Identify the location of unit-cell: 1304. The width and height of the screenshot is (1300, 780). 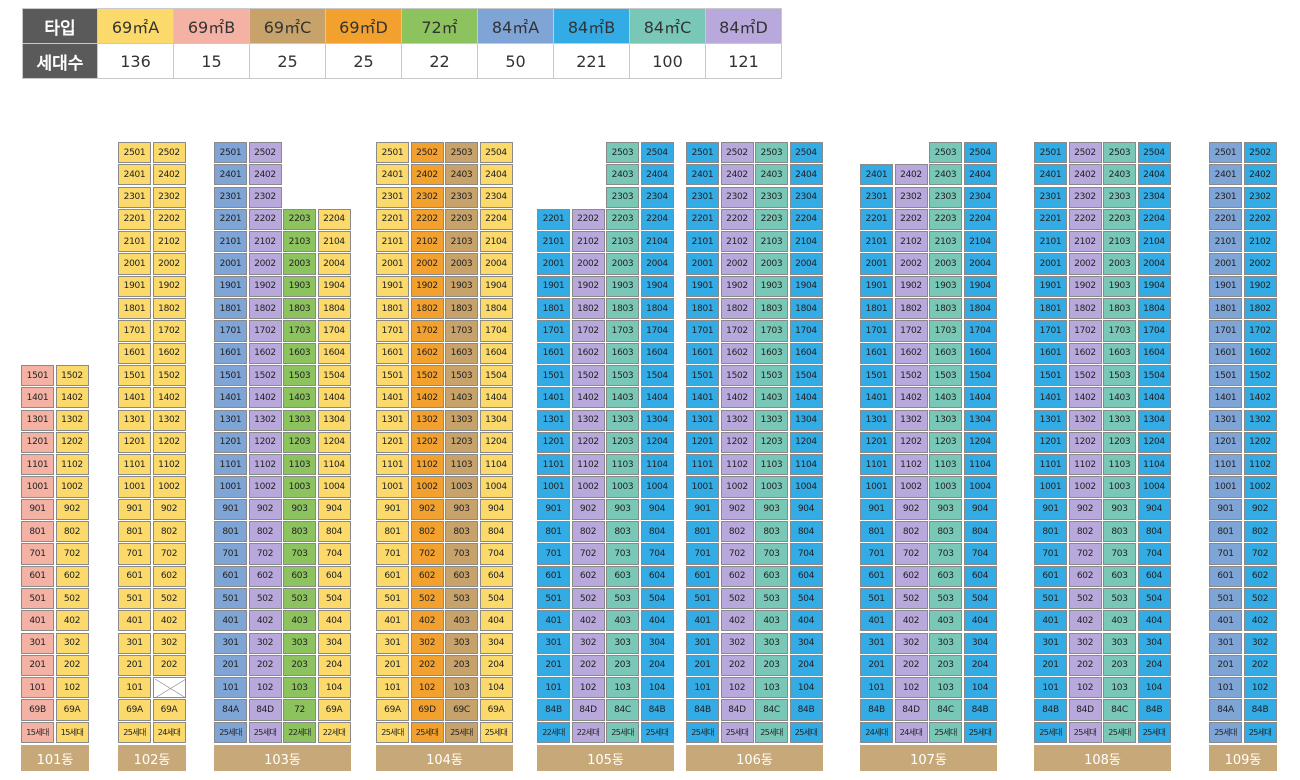
(980, 420).